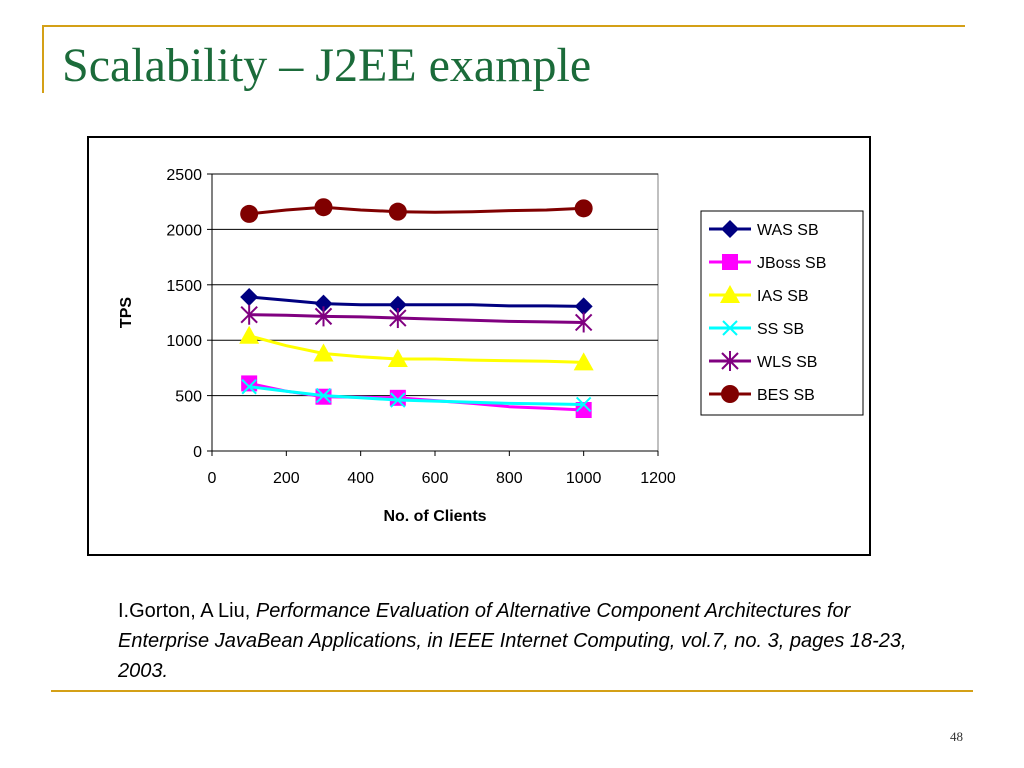 This screenshot has width=1024, height=768. I want to click on y-tick-label: 2000, so click(184, 230).